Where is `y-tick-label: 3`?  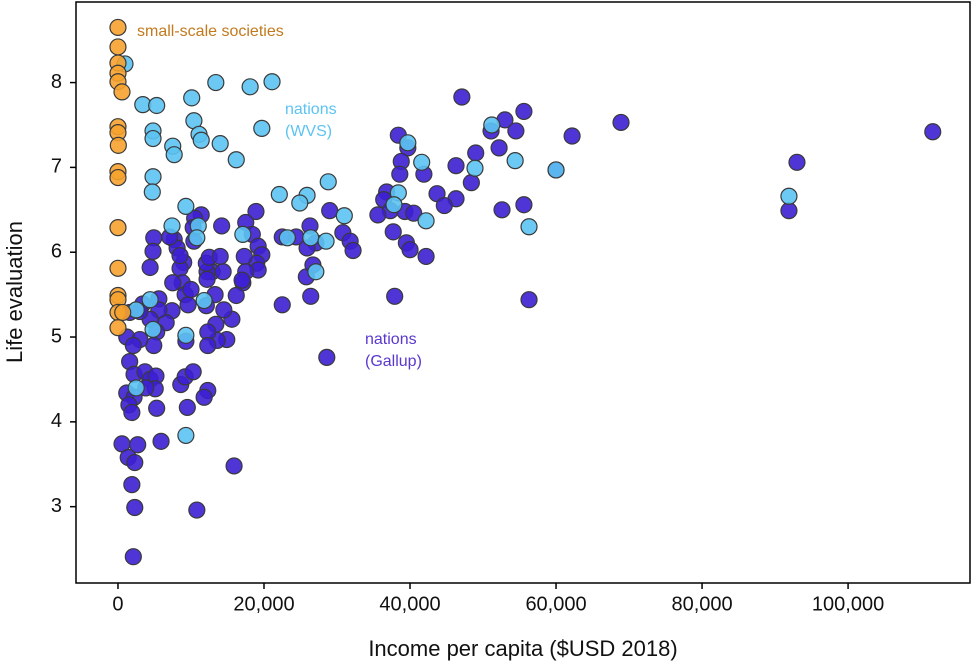
y-tick-label: 3 is located at coordinates (56, 506).